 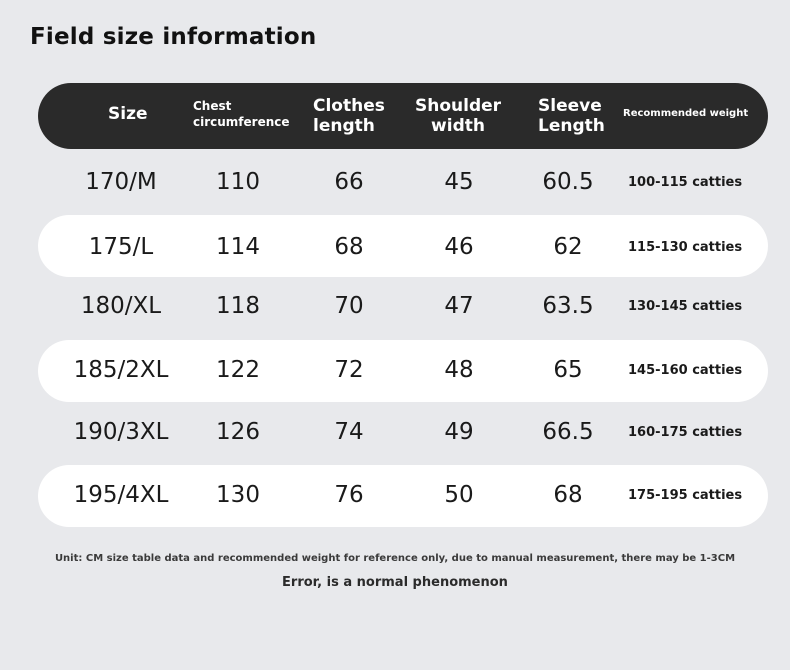 I want to click on header-chest-line1: Chest, so click(x=212, y=106).